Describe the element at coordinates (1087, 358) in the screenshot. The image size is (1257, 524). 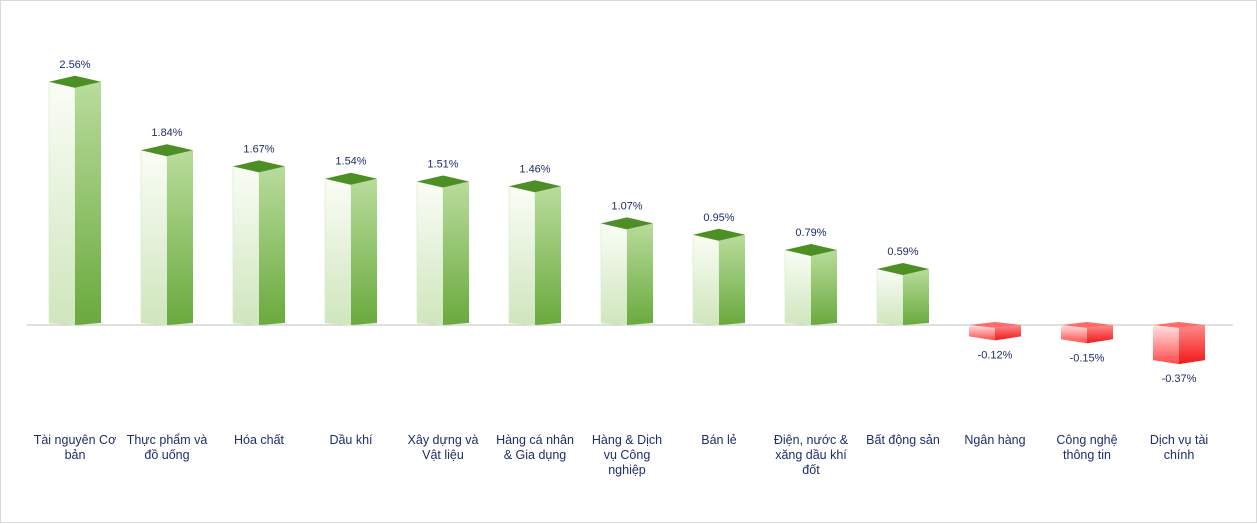
I see `data-label: -0.15%` at that location.